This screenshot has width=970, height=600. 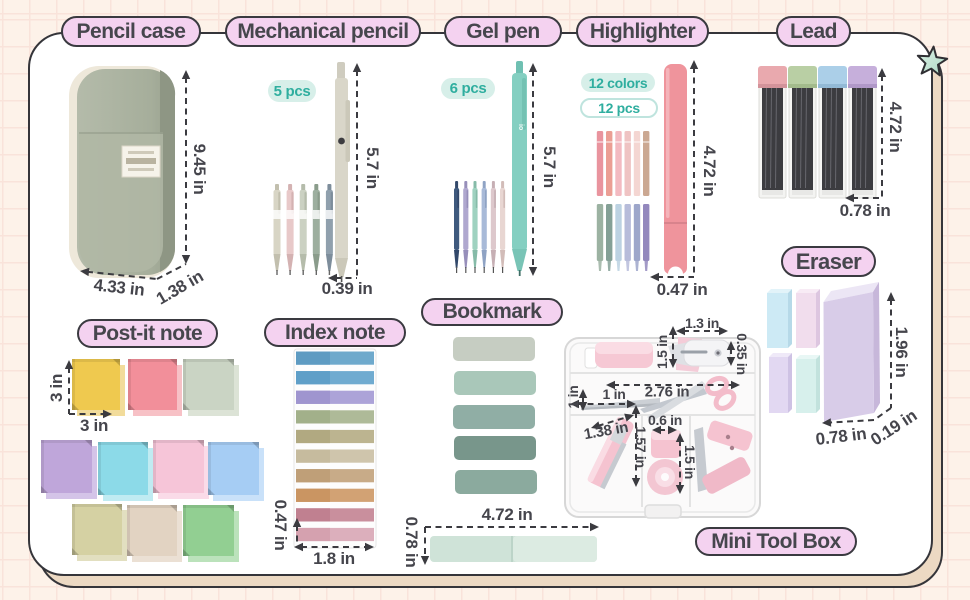 I want to click on svg-text: io, so click(x=520, y=127).